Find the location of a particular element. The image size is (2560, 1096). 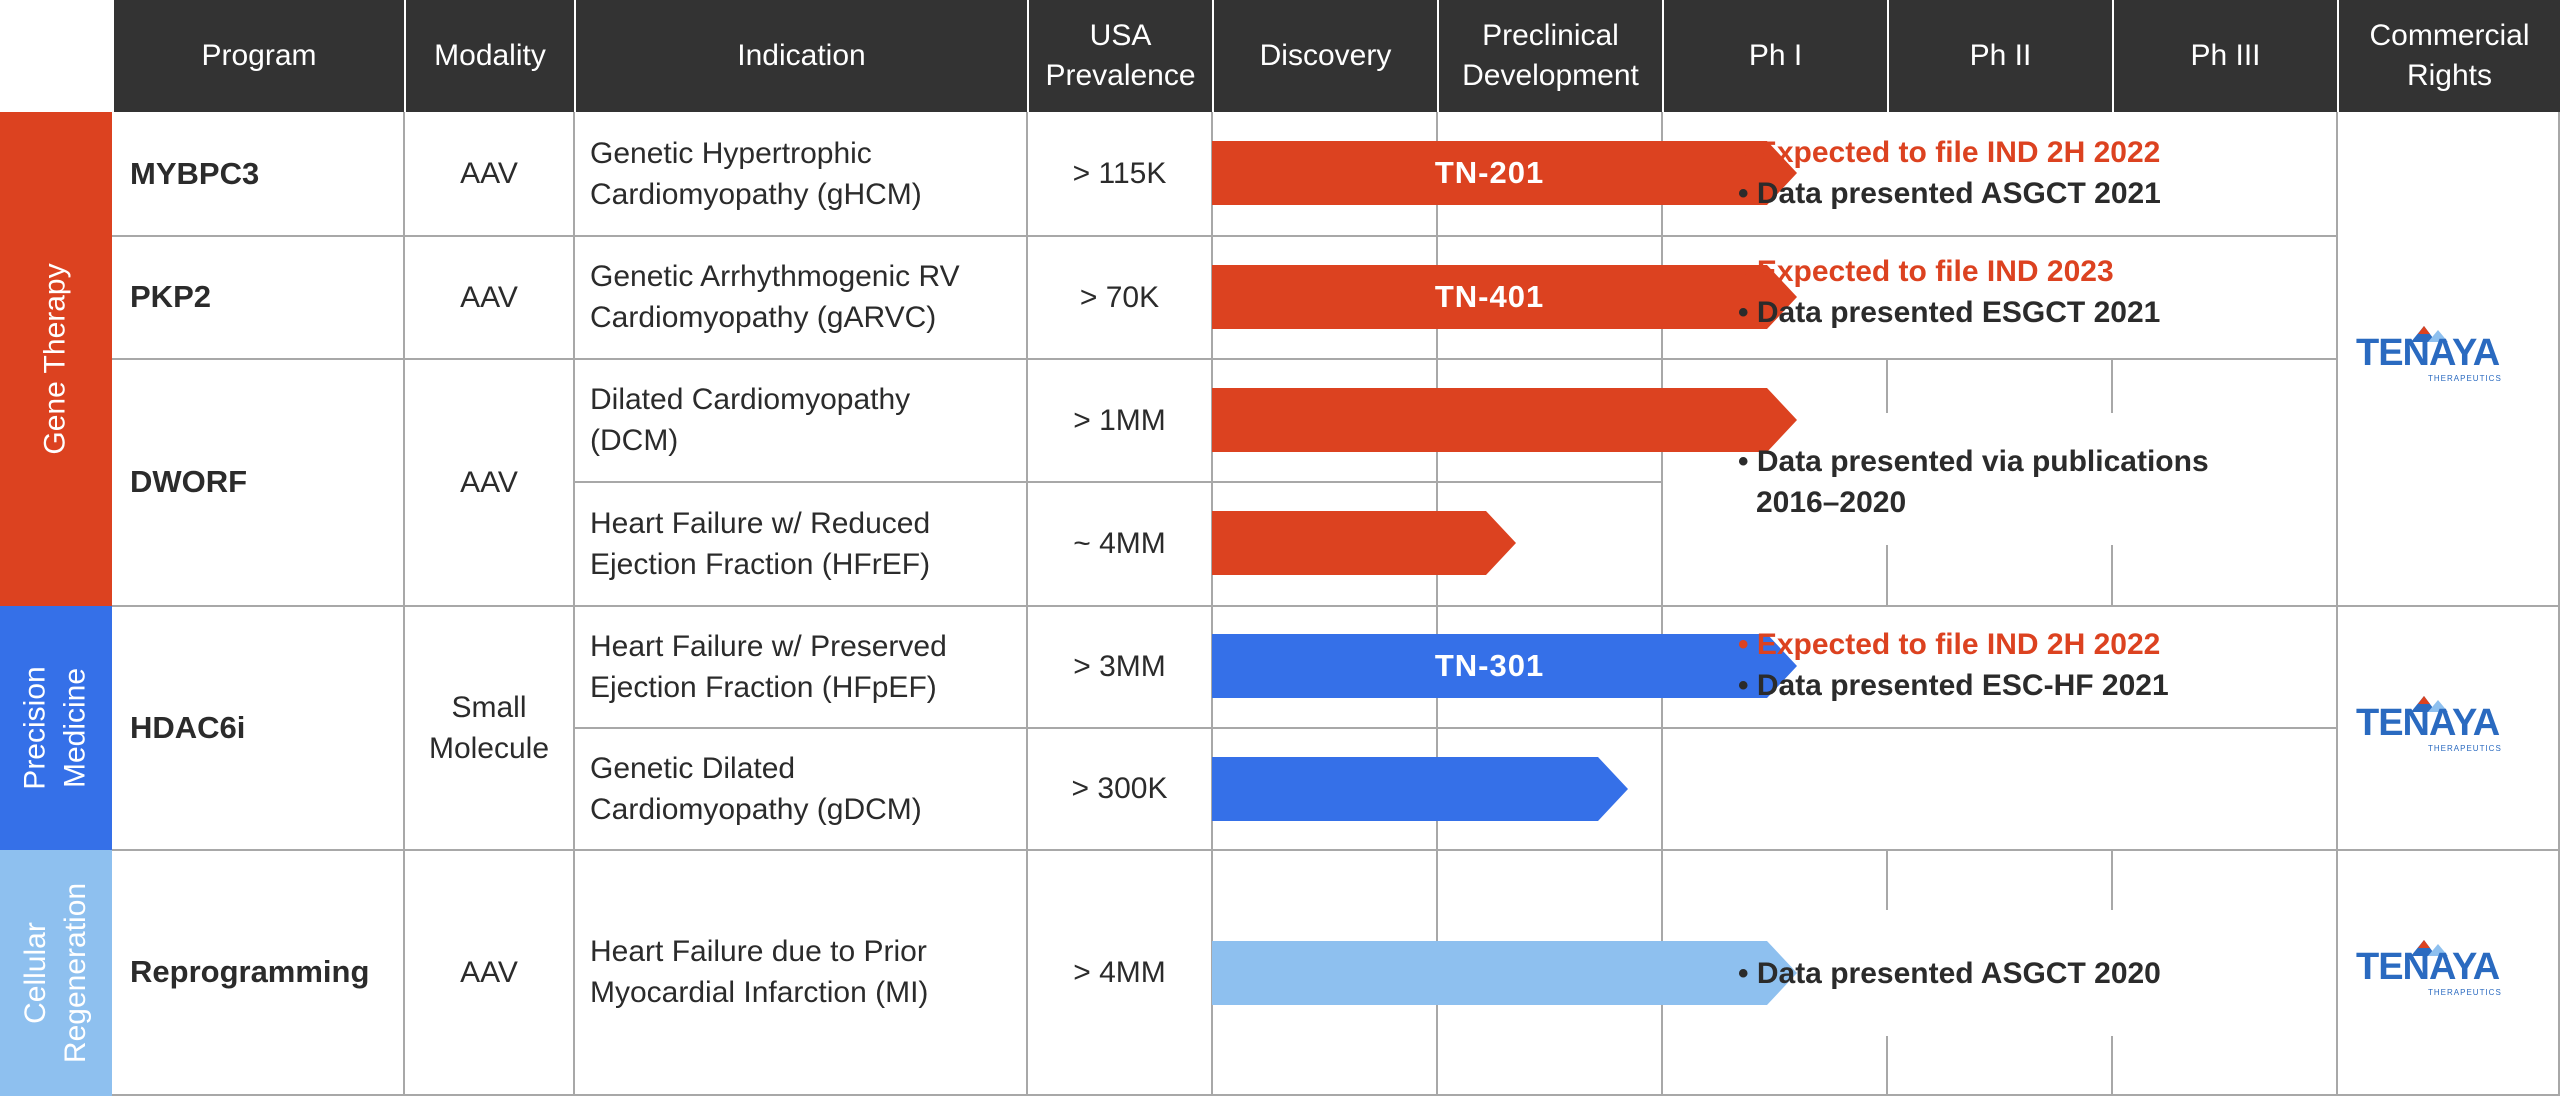

notes-reprogramming: • Data presented ASGCT 2020 is located at coordinates (1949, 973).